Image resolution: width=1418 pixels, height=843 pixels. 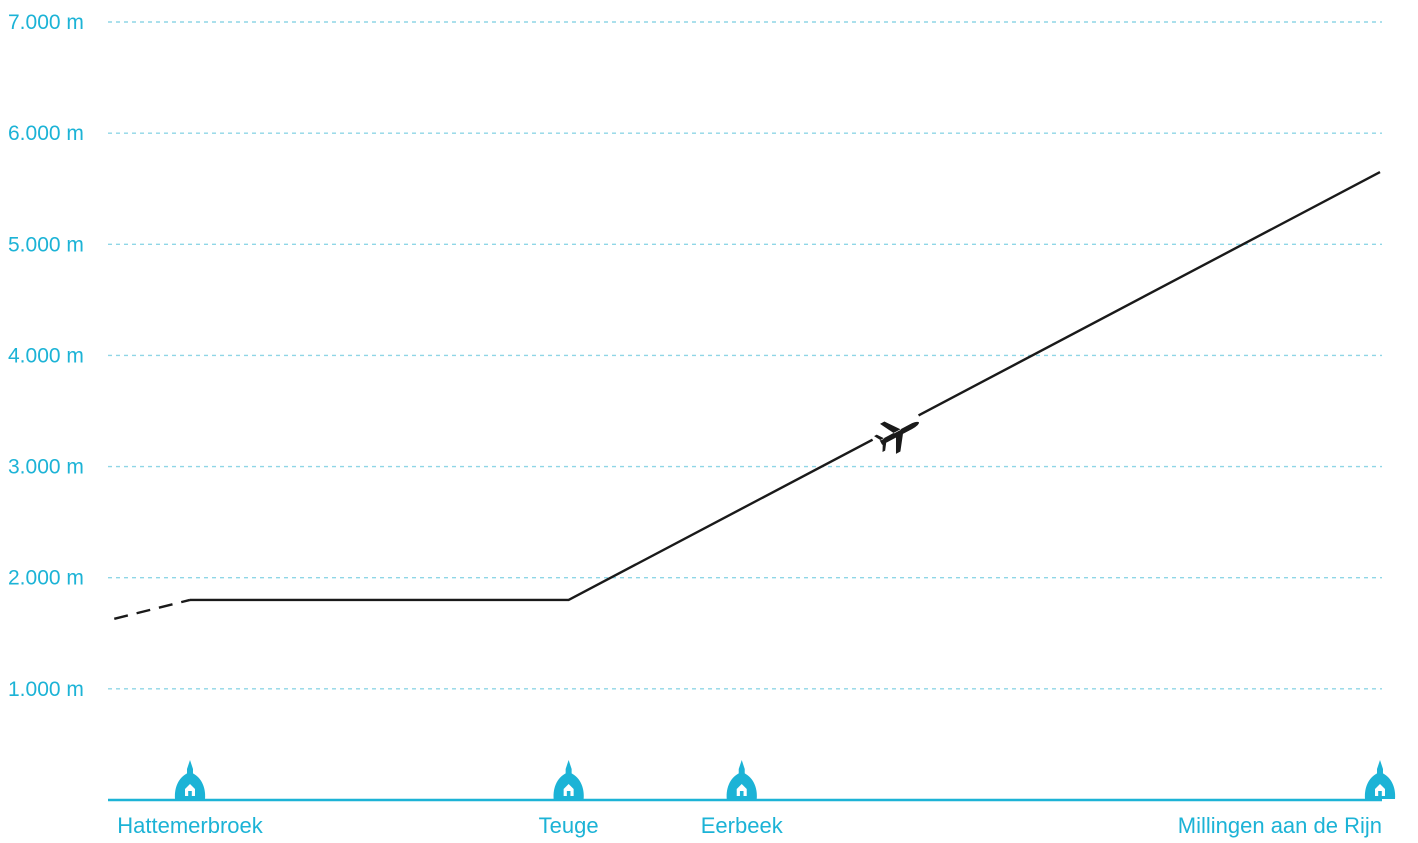 I want to click on y-tick-label: 7.000 m, so click(x=46, y=22).